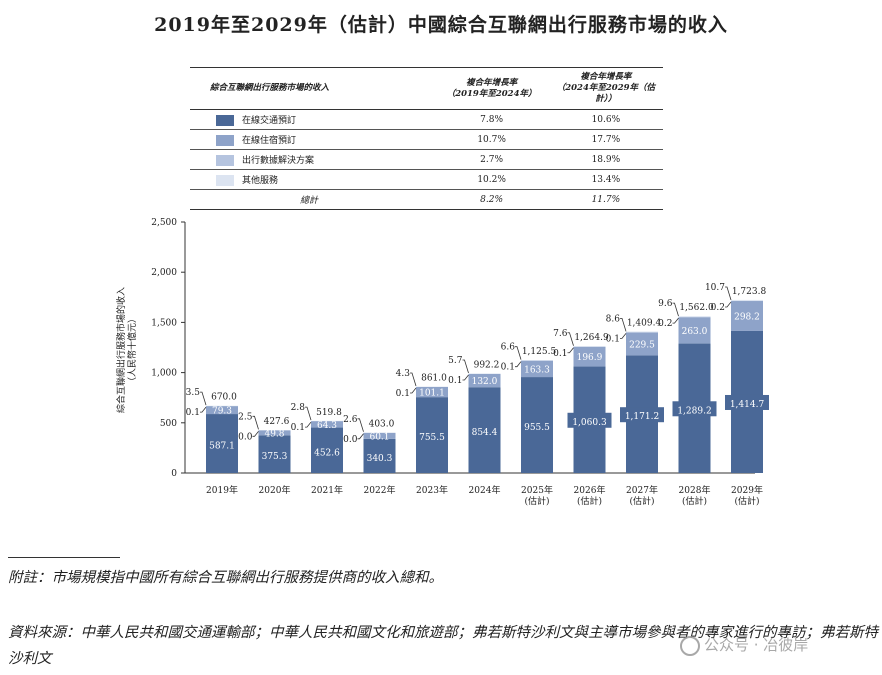 This screenshot has height=675, width=882. Describe the element at coordinates (485, 433) in the screenshot. I see `bar-value-label: 854.4` at that location.